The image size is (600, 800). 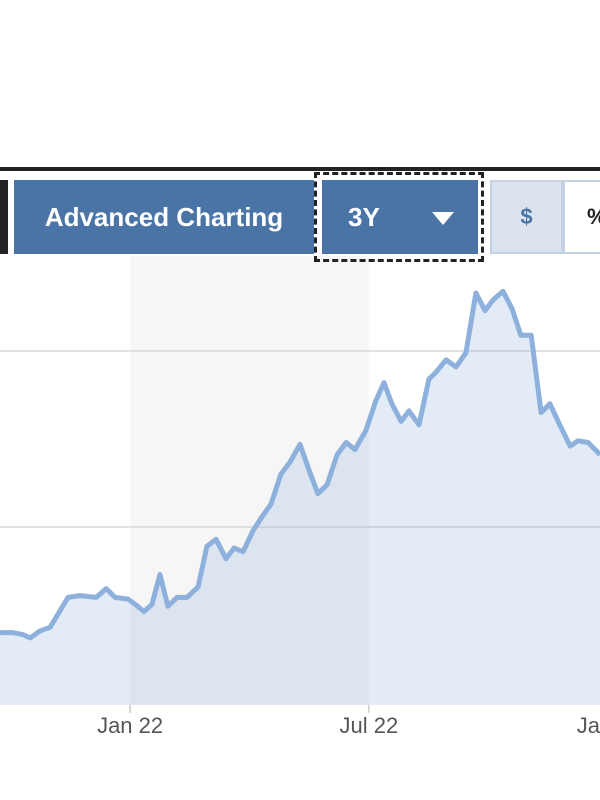 I want to click on range-dropdown: 3Y, so click(x=400, y=217).